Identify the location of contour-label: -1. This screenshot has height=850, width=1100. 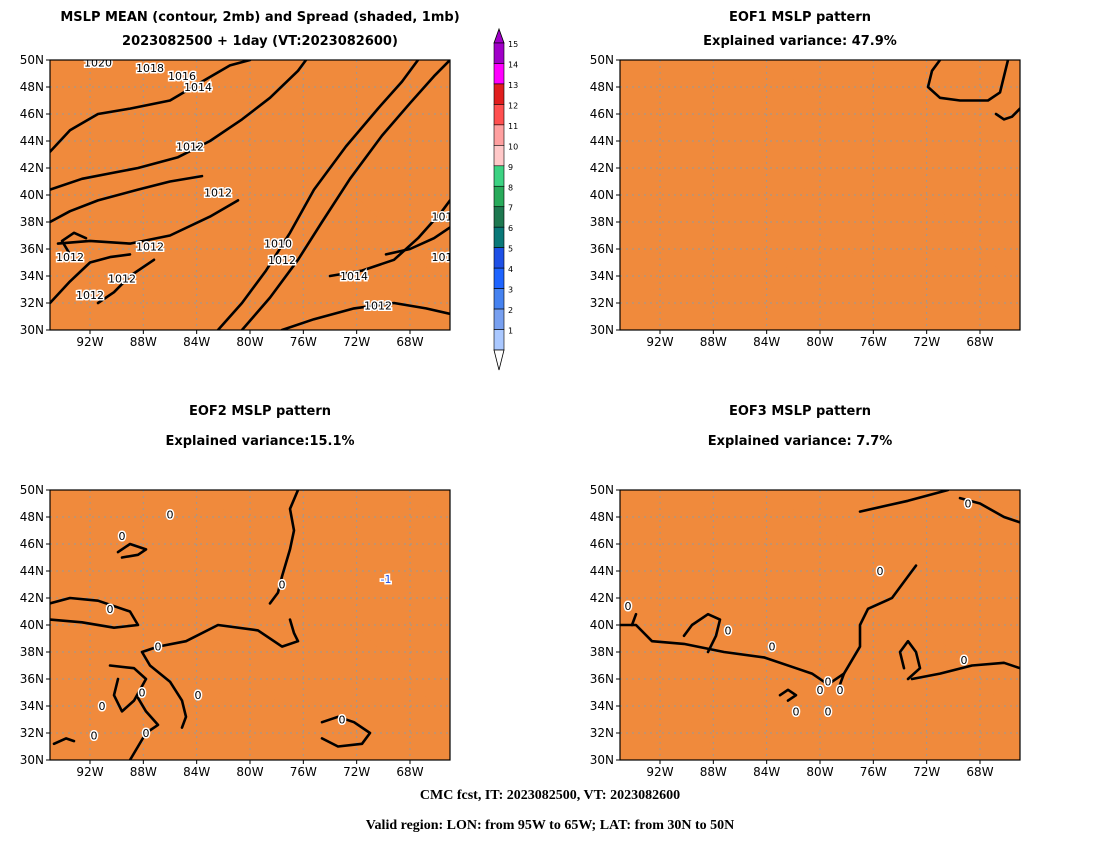
(386, 579).